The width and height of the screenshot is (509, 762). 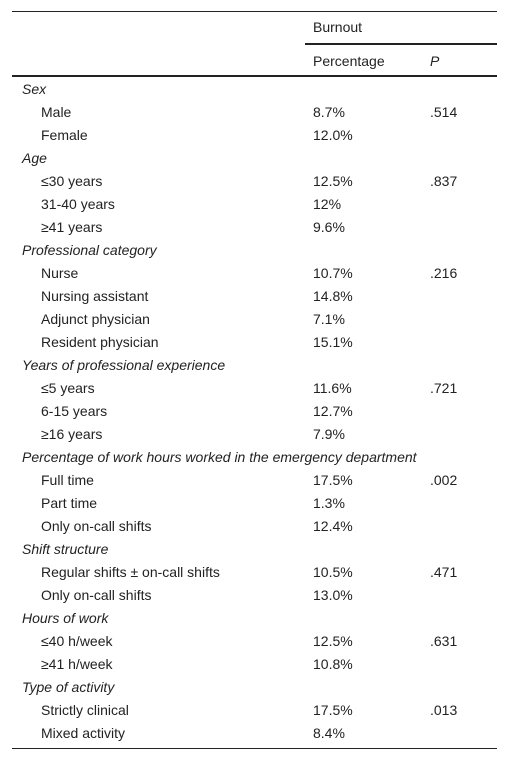 I want to click on row-label: Nursing assistant, so click(x=95, y=296).